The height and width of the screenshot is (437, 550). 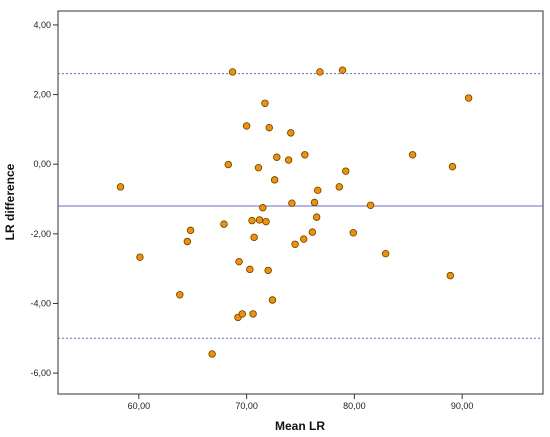 I want to click on x-tick-label: 80,00, so click(x=354, y=406).